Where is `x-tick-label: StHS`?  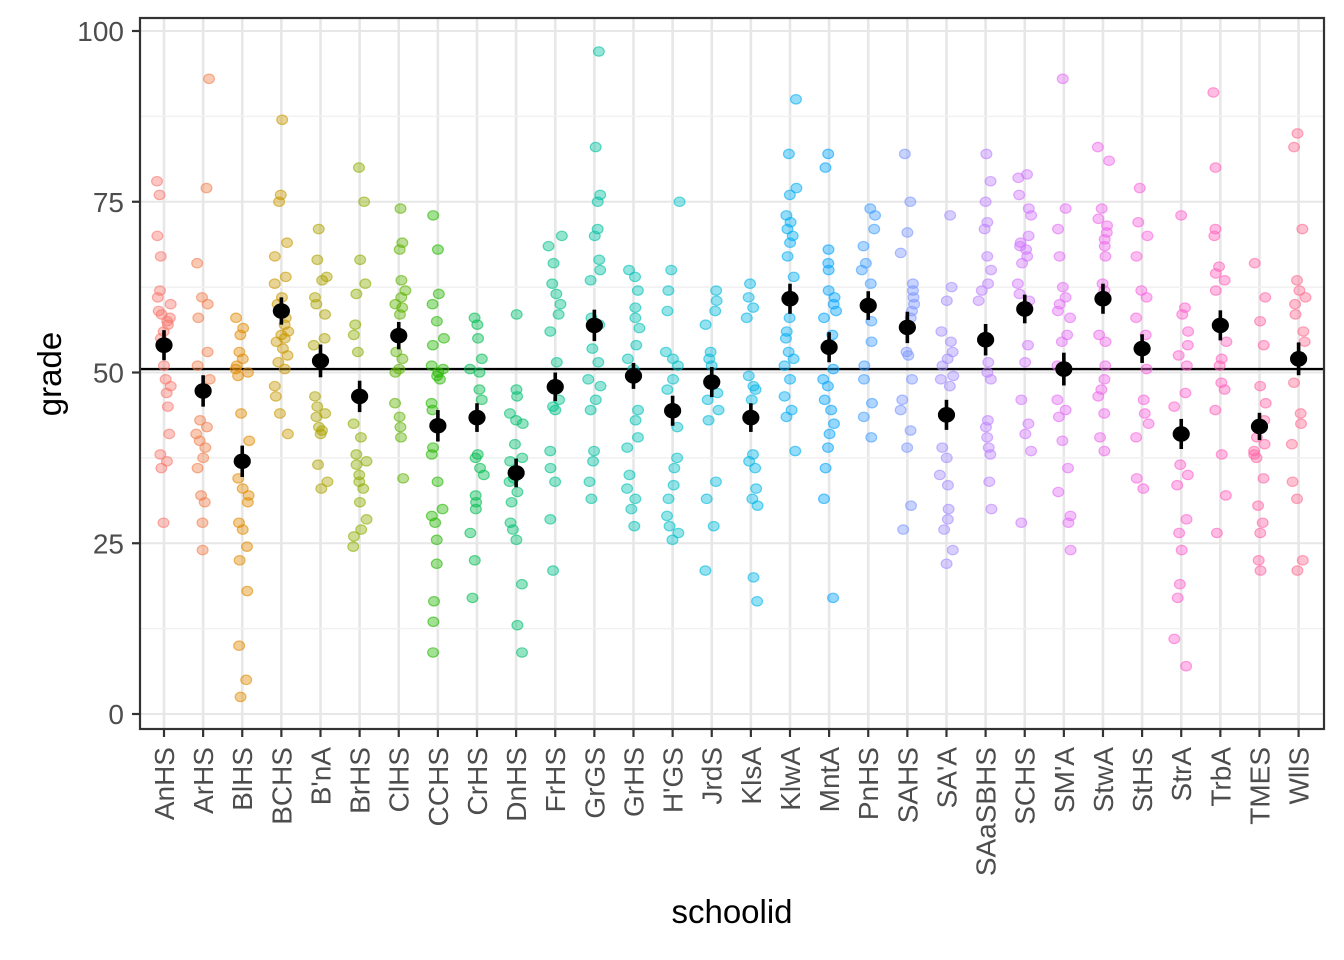 x-tick-label: StHS is located at coordinates (1142, 779).